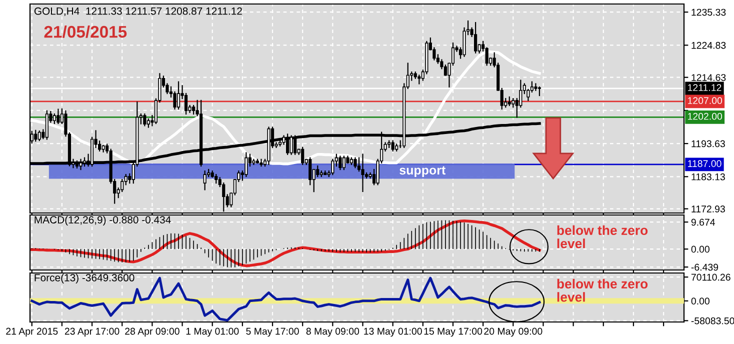 Image resolution: width=734 pixels, height=344 pixels. What do you see at coordinates (705, 116) in the screenshot?
I see `ref-line-label: 1202.00` at bounding box center [705, 116].